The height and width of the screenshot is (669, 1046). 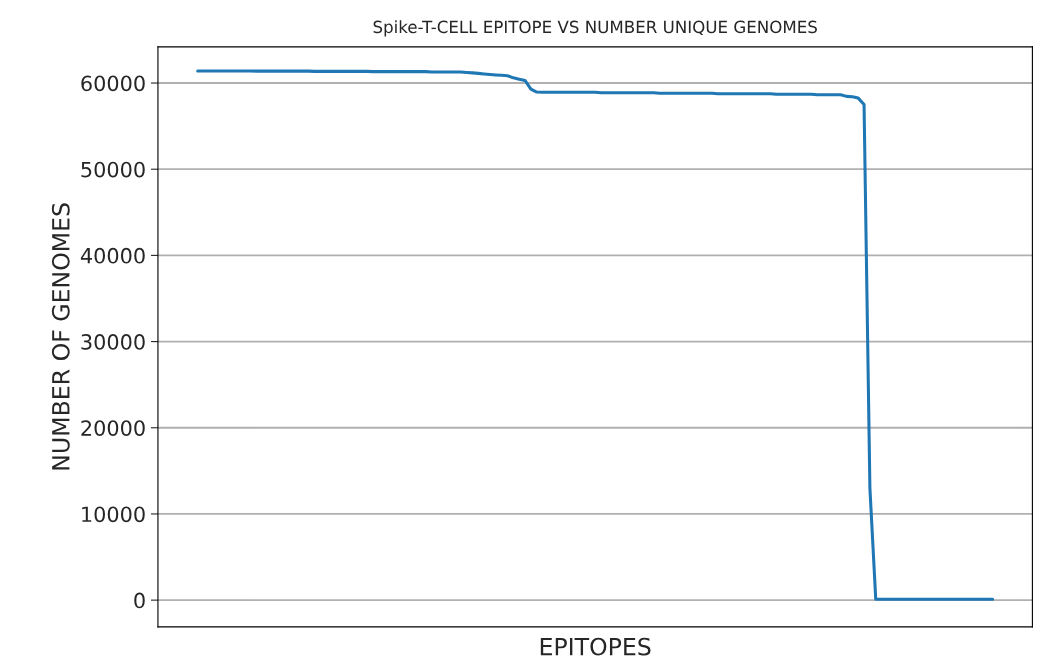 What do you see at coordinates (113, 342) in the screenshot?
I see `y-tick-label: 30000` at bounding box center [113, 342].